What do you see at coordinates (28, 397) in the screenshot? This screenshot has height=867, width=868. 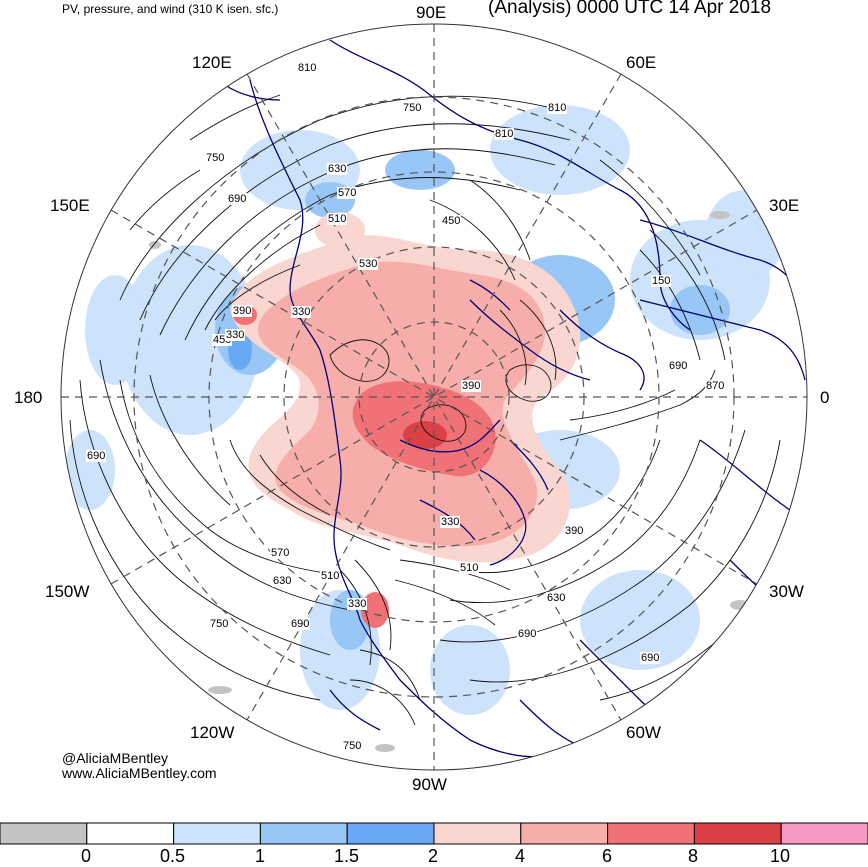 I see `lon-label-180: 180` at bounding box center [28, 397].